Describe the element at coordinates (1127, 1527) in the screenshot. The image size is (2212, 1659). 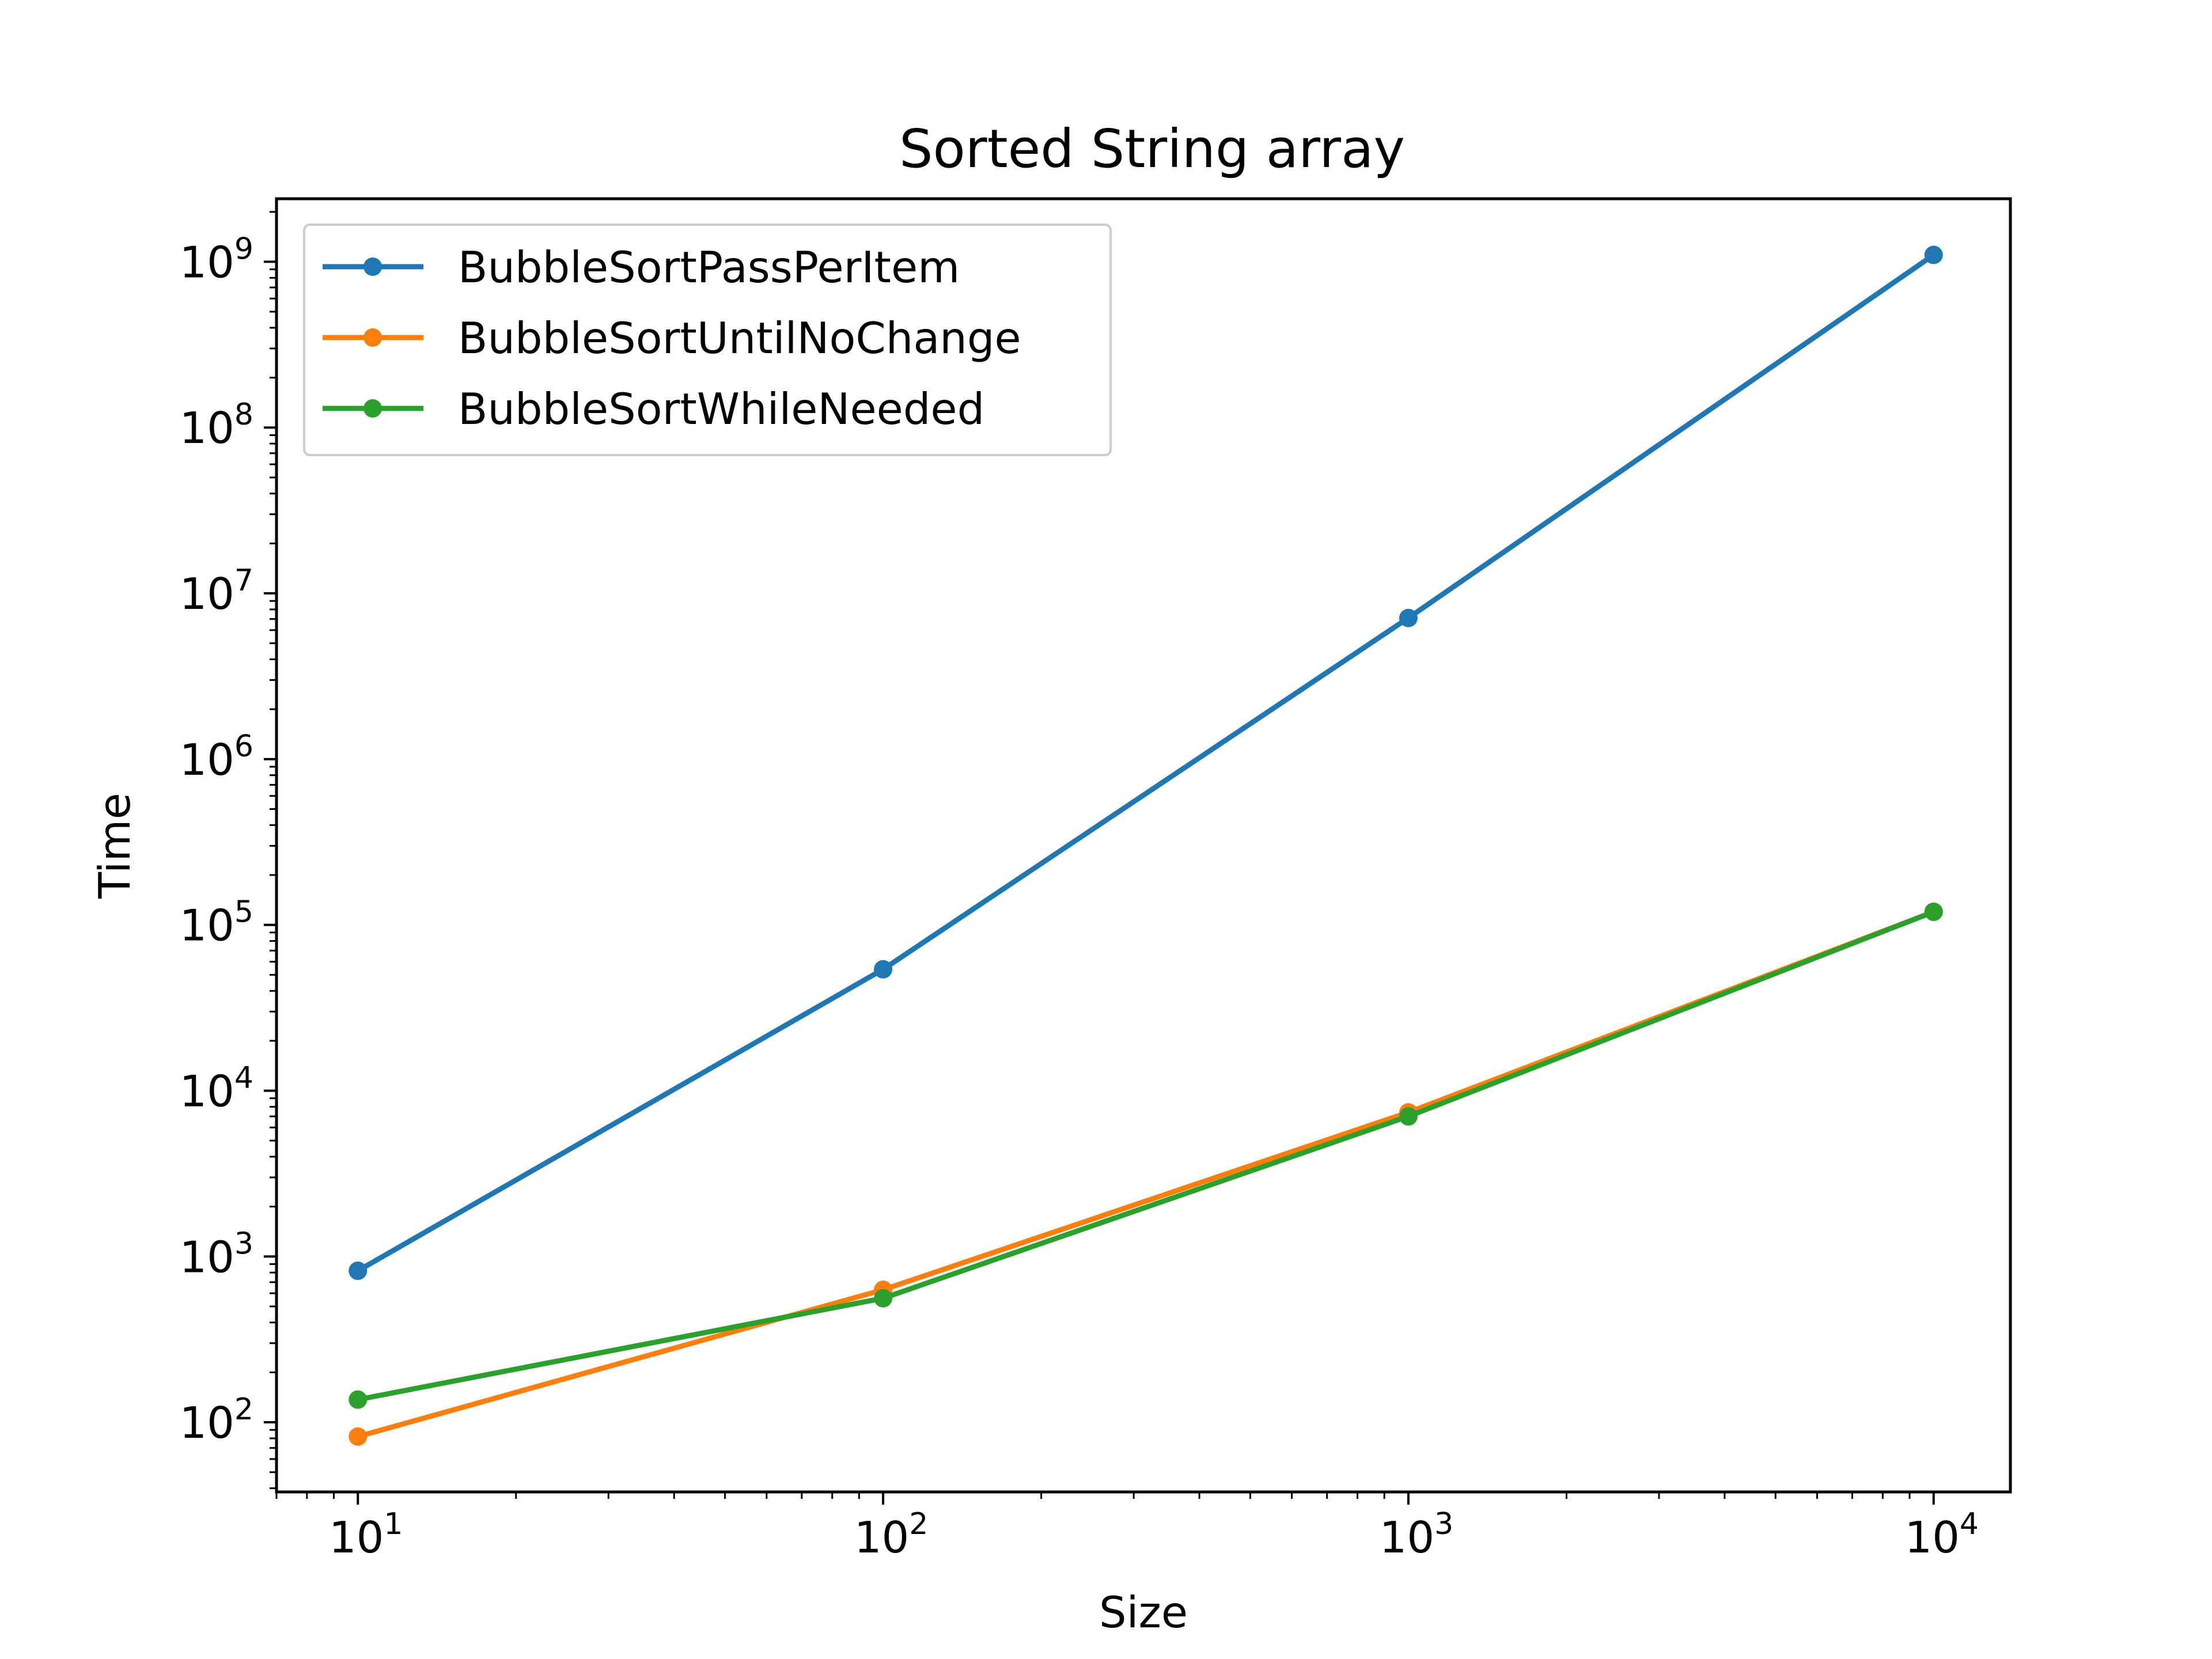
I see `x-axis: 101 102 103 104` at that location.